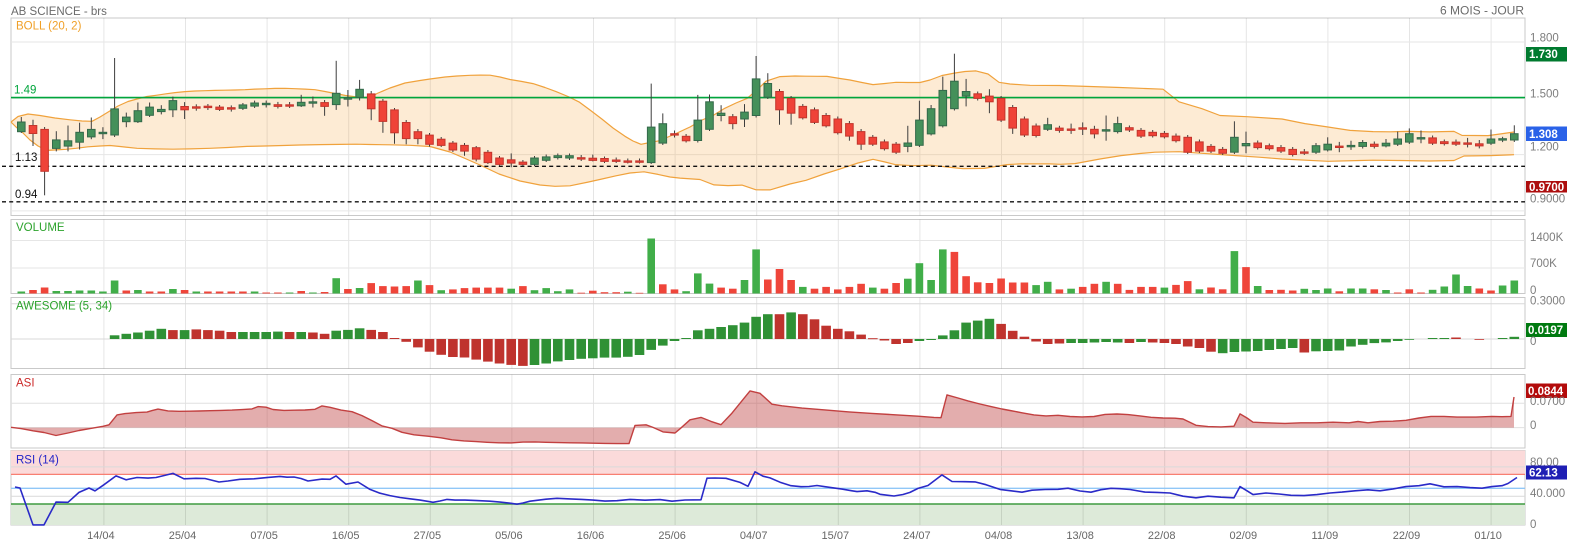  I want to click on svg-text: VOLUME, so click(40, 228).